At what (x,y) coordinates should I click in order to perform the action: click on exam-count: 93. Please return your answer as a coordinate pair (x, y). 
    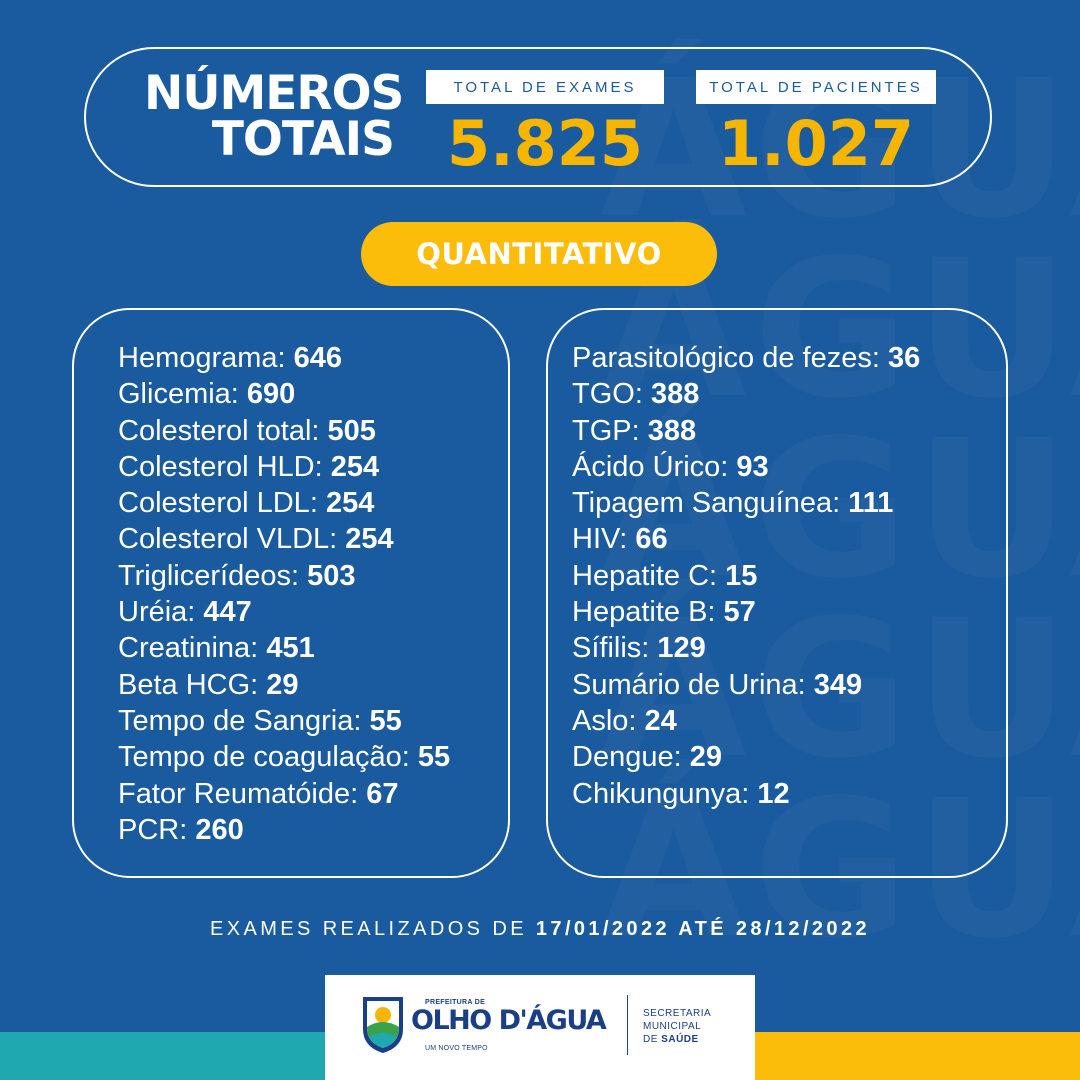
    Looking at the image, I should click on (752, 466).